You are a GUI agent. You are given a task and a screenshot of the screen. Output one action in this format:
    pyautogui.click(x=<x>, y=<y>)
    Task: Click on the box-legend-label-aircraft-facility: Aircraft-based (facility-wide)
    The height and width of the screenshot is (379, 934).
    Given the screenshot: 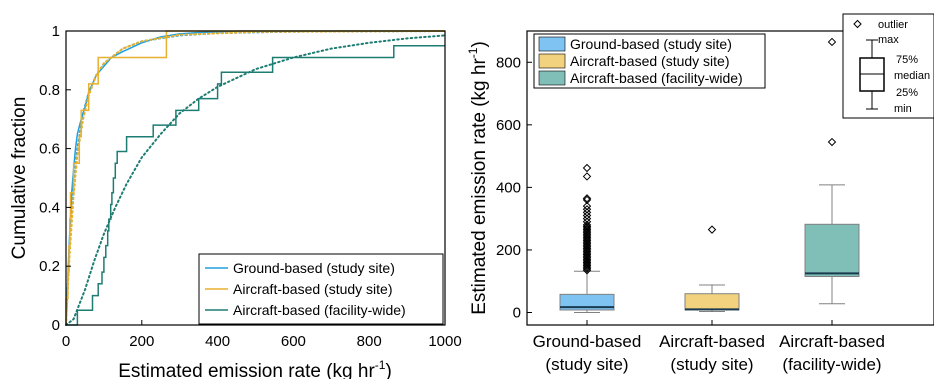 What is the action you would take?
    pyautogui.click(x=656, y=78)
    